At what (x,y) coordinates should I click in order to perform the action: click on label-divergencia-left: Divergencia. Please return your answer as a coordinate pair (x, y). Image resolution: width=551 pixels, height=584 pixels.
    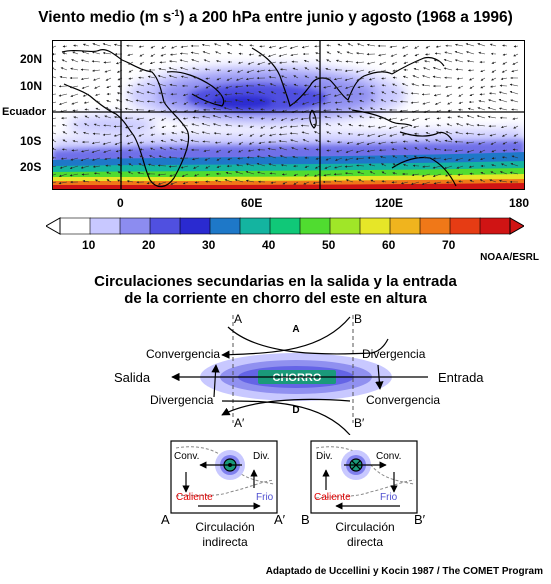
    Looking at the image, I should click on (182, 400).